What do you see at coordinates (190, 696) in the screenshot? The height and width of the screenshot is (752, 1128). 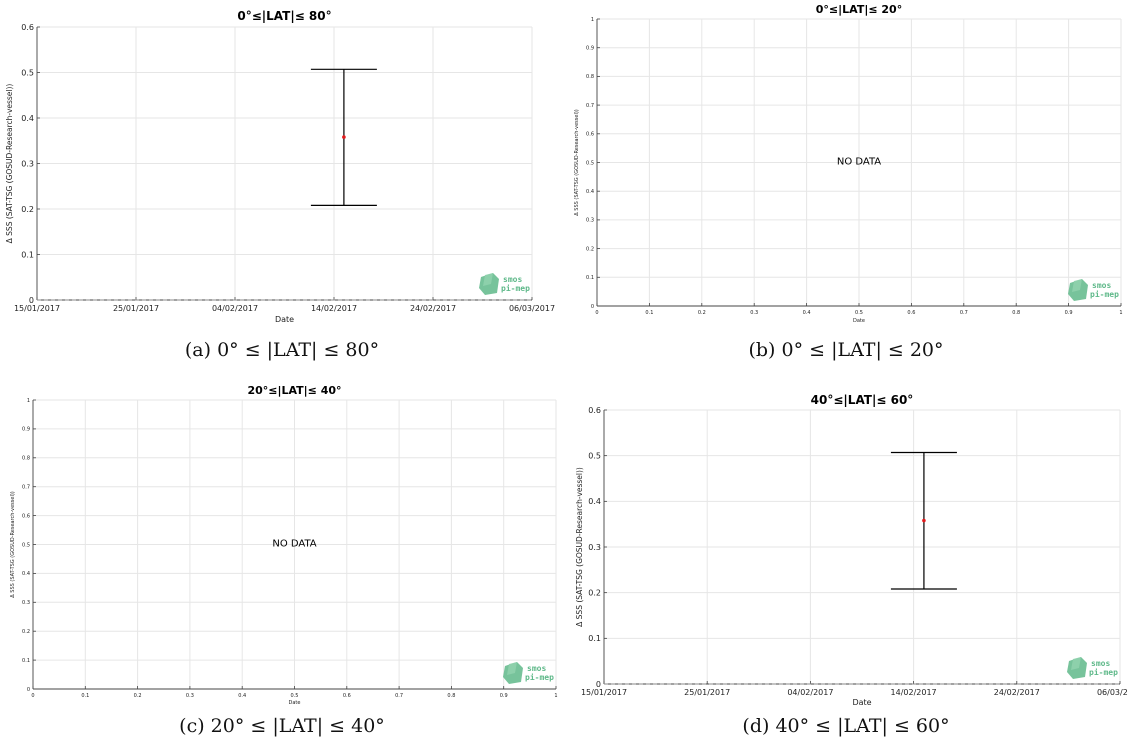 I see `x-tick-label: 0.3` at bounding box center [190, 696].